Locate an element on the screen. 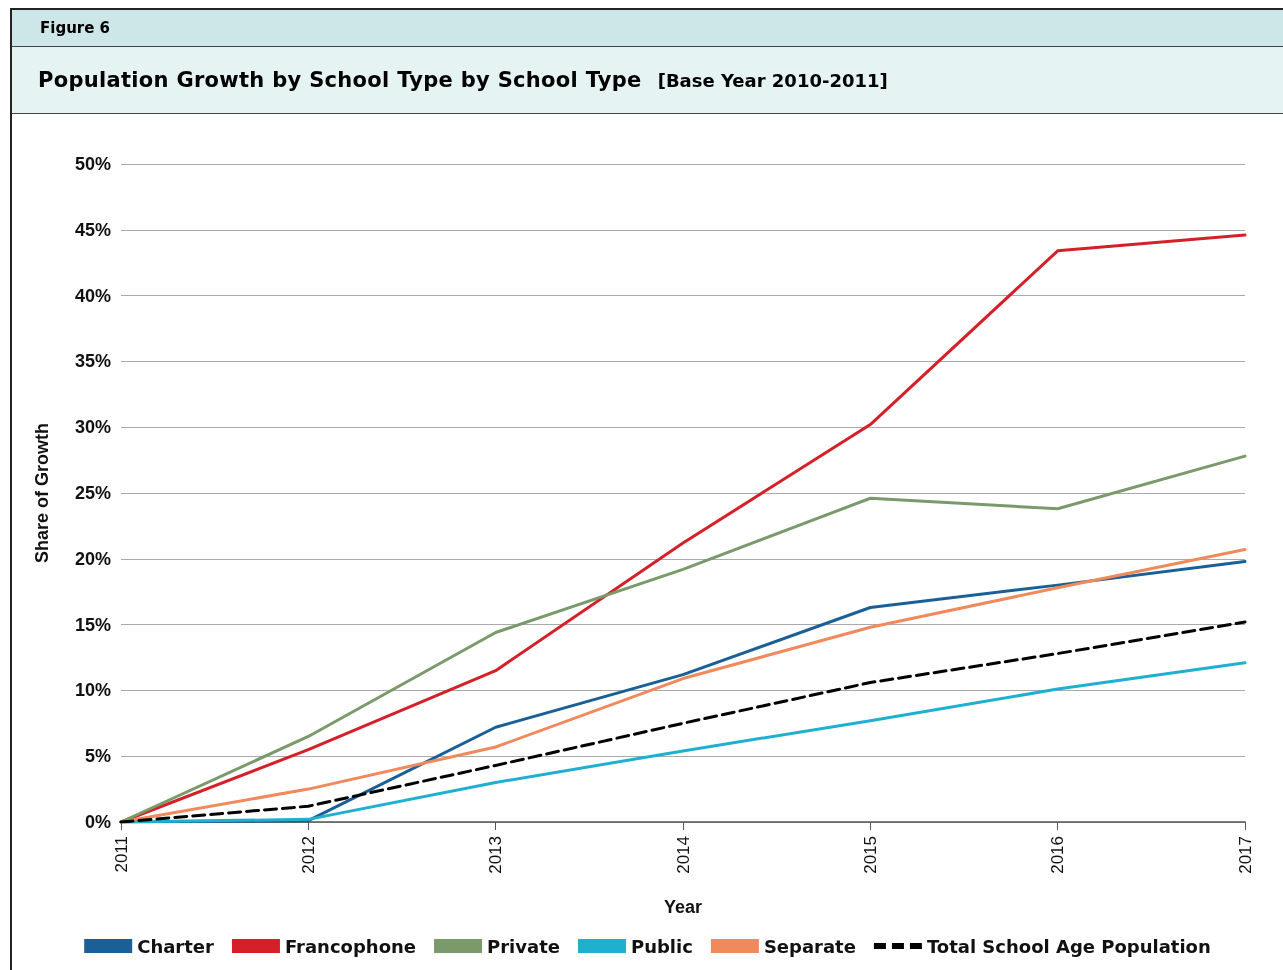  x-tick-label: 2012 is located at coordinates (308, 855).